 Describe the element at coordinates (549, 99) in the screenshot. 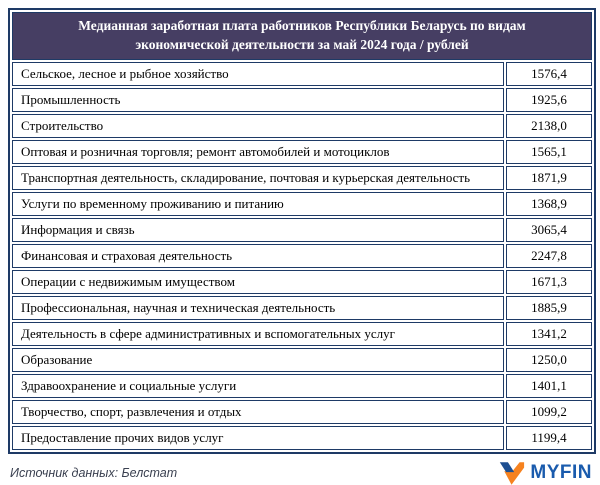

I see `salary-value: 1925,6` at that location.